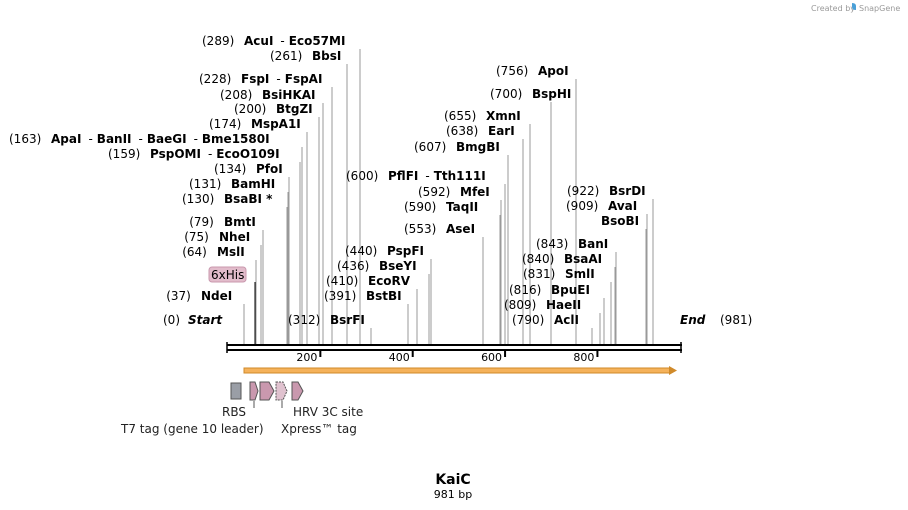 The image size is (908, 510). I want to click on enzyme-label: (208) BsiHKAI, so click(268, 95).